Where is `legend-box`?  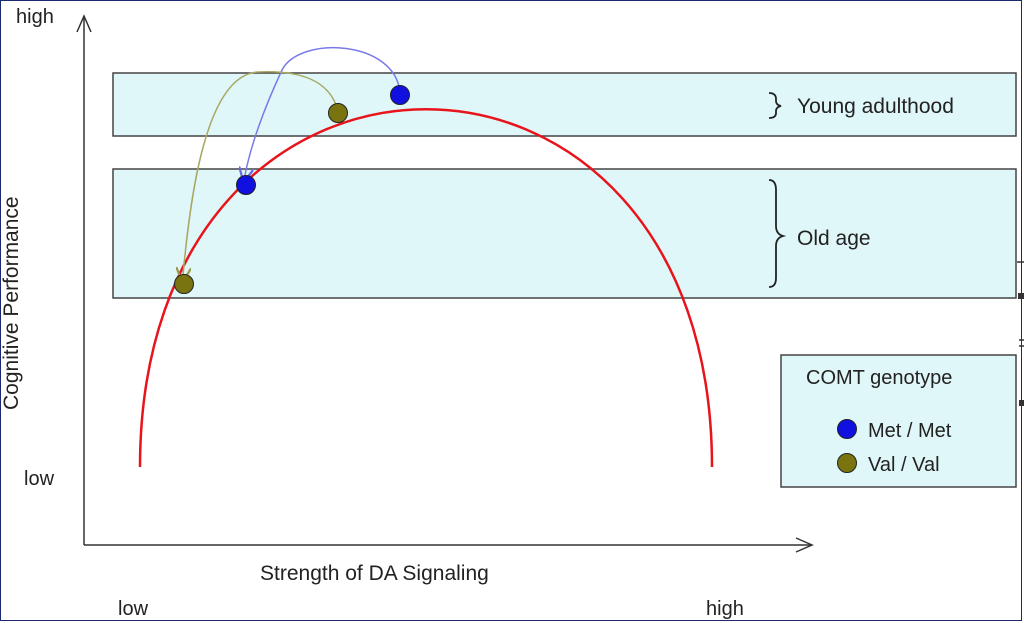
legend-box is located at coordinates (898, 421).